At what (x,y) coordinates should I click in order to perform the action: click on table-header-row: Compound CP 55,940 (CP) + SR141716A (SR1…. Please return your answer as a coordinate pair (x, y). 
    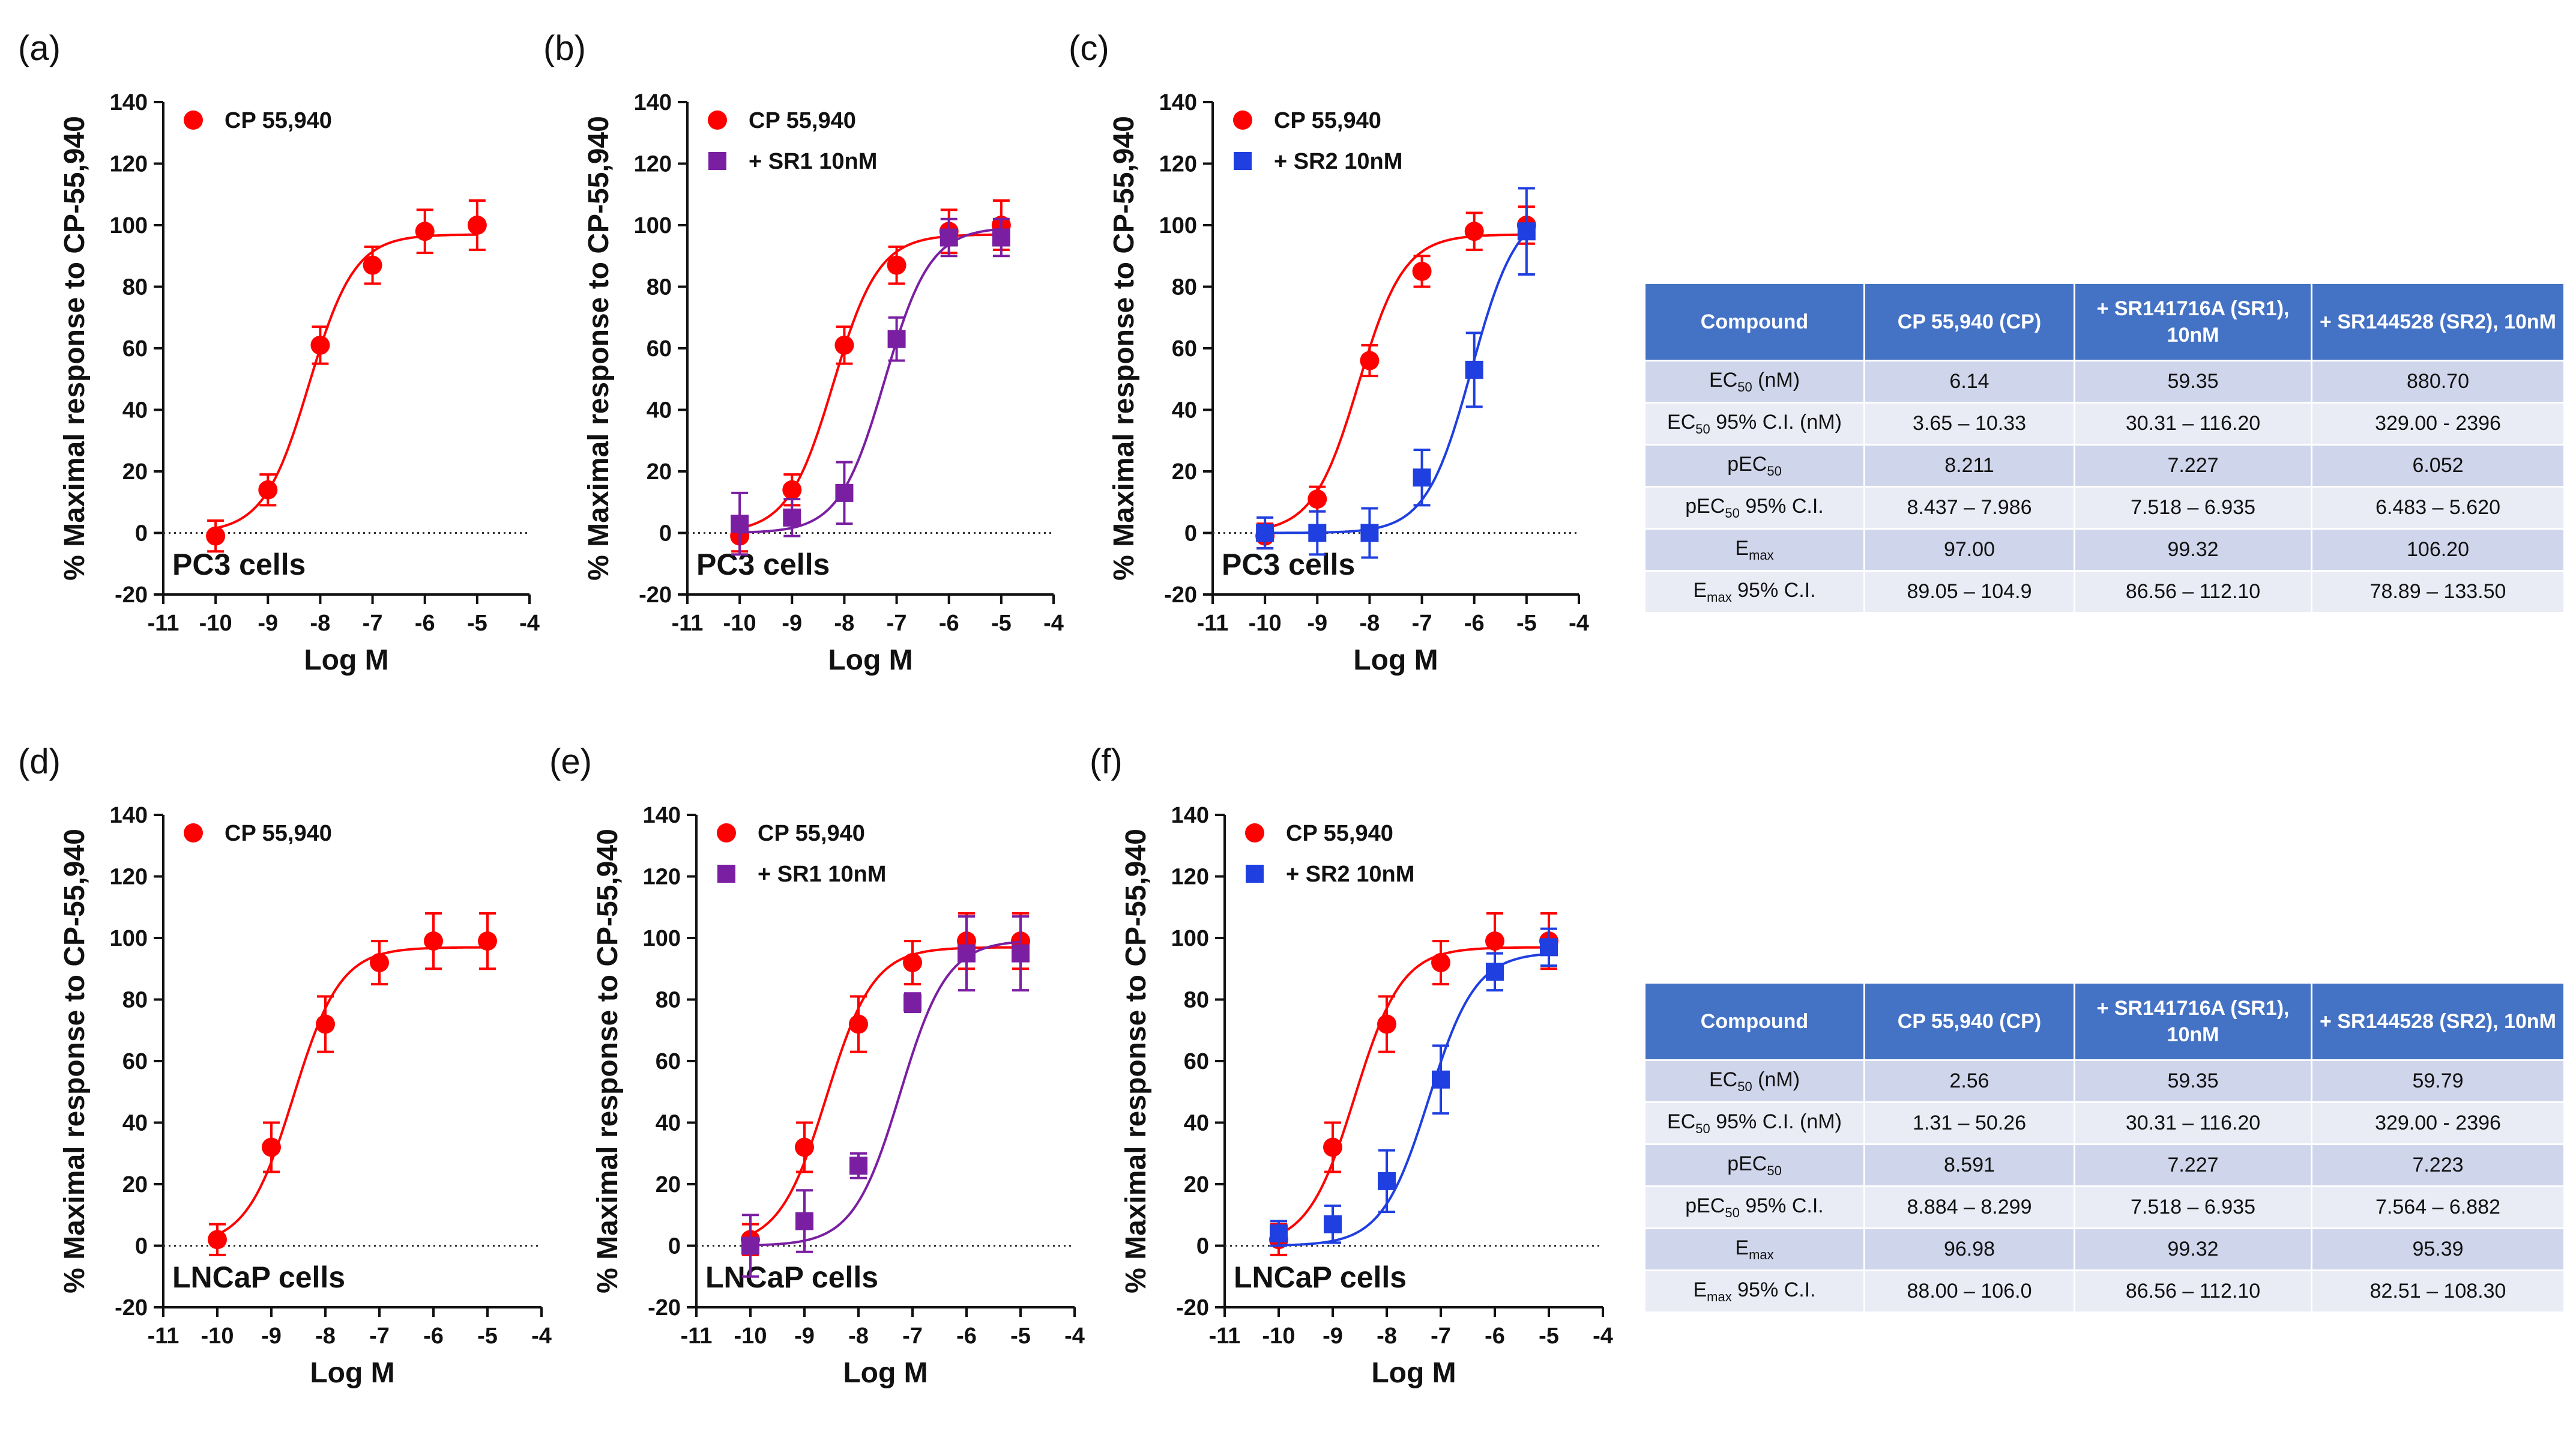
    Looking at the image, I should click on (2104, 1022).